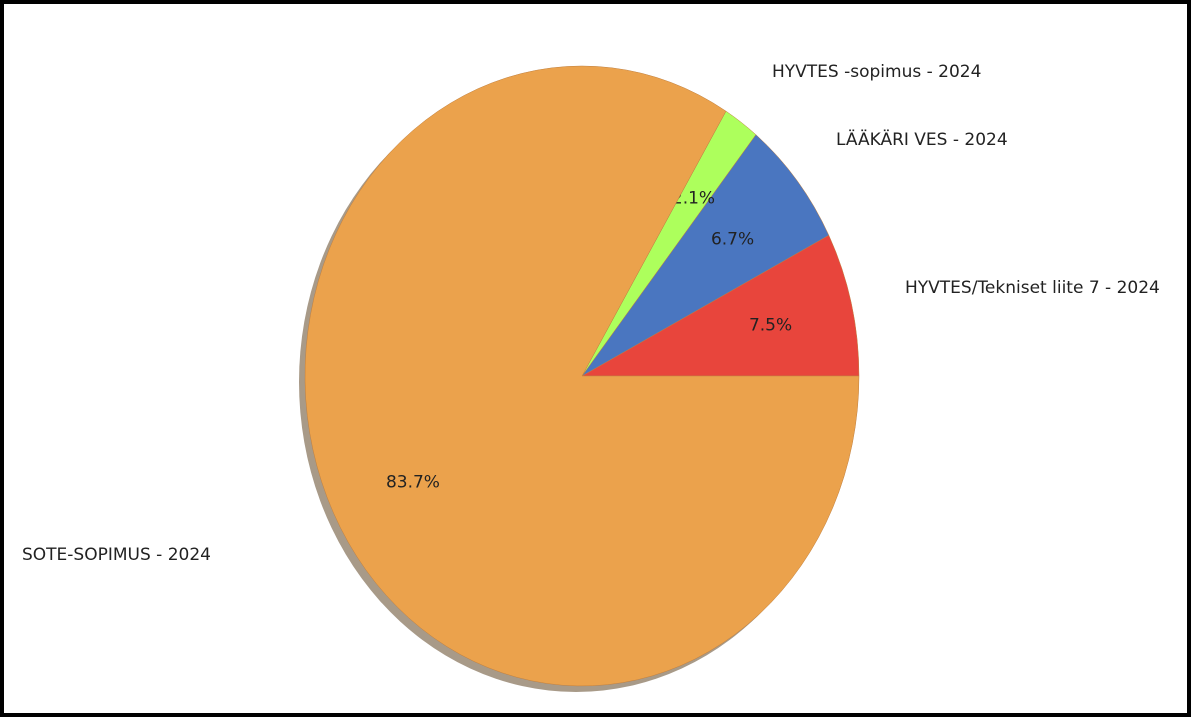 The image size is (1191, 717). What do you see at coordinates (116, 555) in the screenshot?
I see `slice-category-label: SOTE-SOPIMUS - 2024` at bounding box center [116, 555].